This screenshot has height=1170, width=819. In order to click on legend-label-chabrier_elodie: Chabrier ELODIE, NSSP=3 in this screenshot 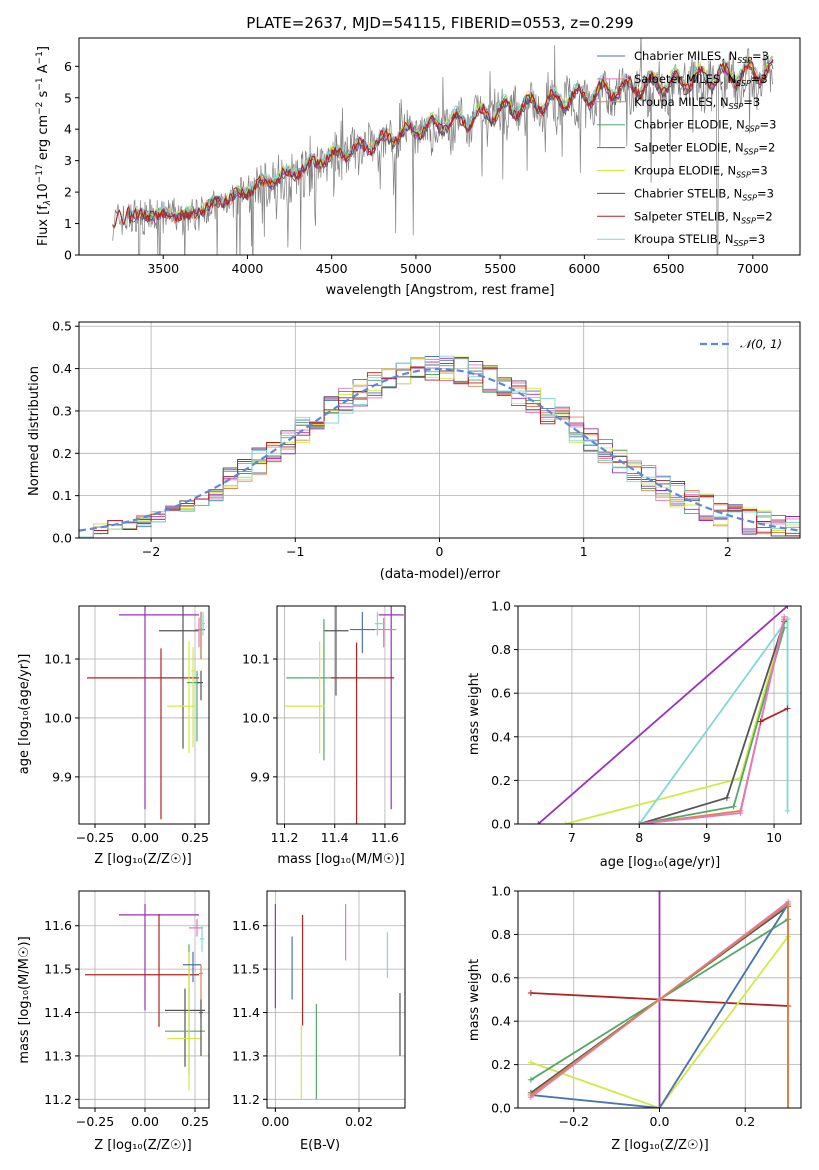, I will do `click(705, 126)`.